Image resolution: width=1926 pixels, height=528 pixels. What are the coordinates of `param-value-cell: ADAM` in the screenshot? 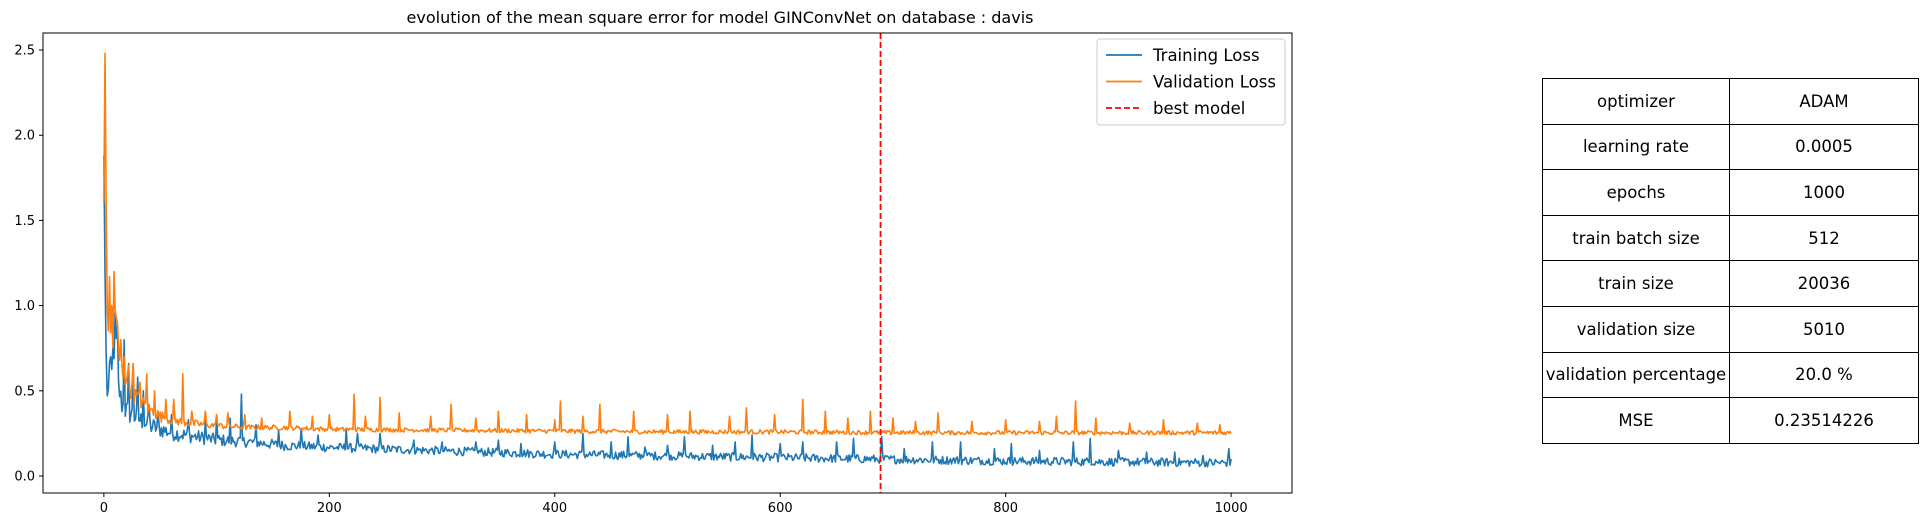 It's located at (1824, 101).